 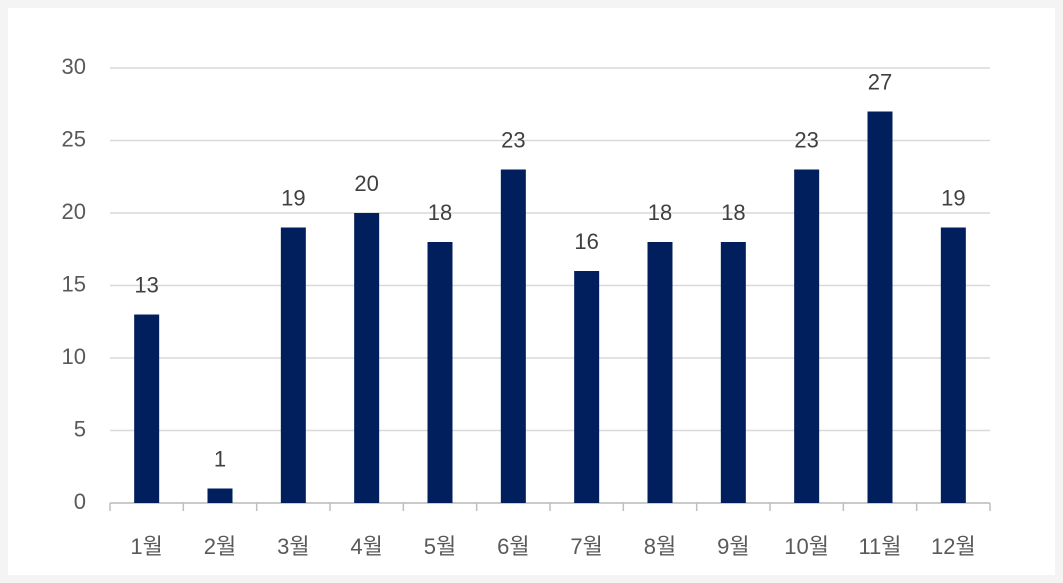 I want to click on x-tick-label: 6월, so click(x=513, y=546).